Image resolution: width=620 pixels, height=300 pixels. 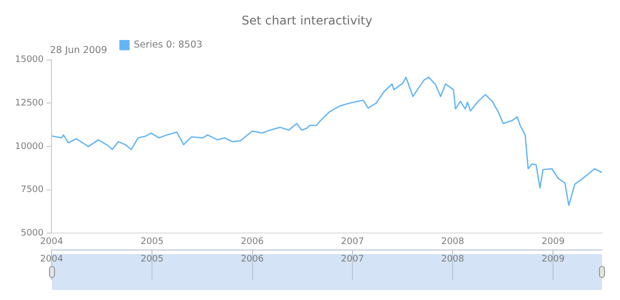 What do you see at coordinates (168, 45) in the screenshot?
I see `legend-label: Series 0: 8503` at bounding box center [168, 45].